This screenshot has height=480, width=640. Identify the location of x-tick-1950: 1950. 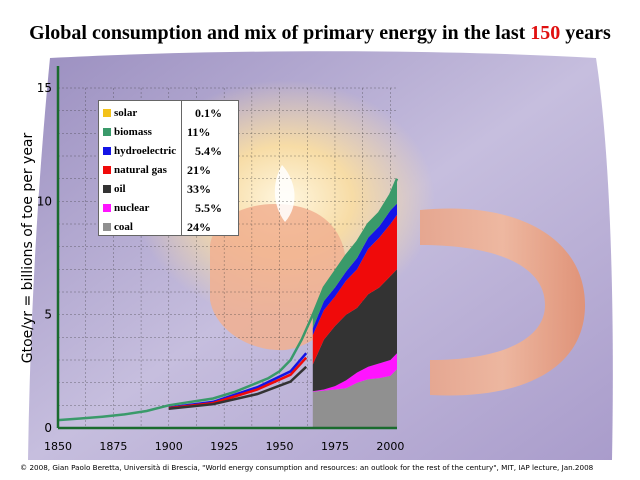
(280, 446).